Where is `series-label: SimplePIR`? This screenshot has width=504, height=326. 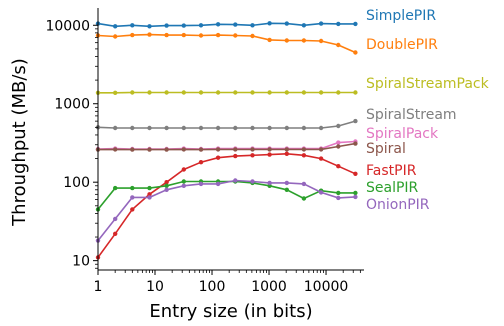
series-label: SimplePIR is located at coordinates (401, 16).